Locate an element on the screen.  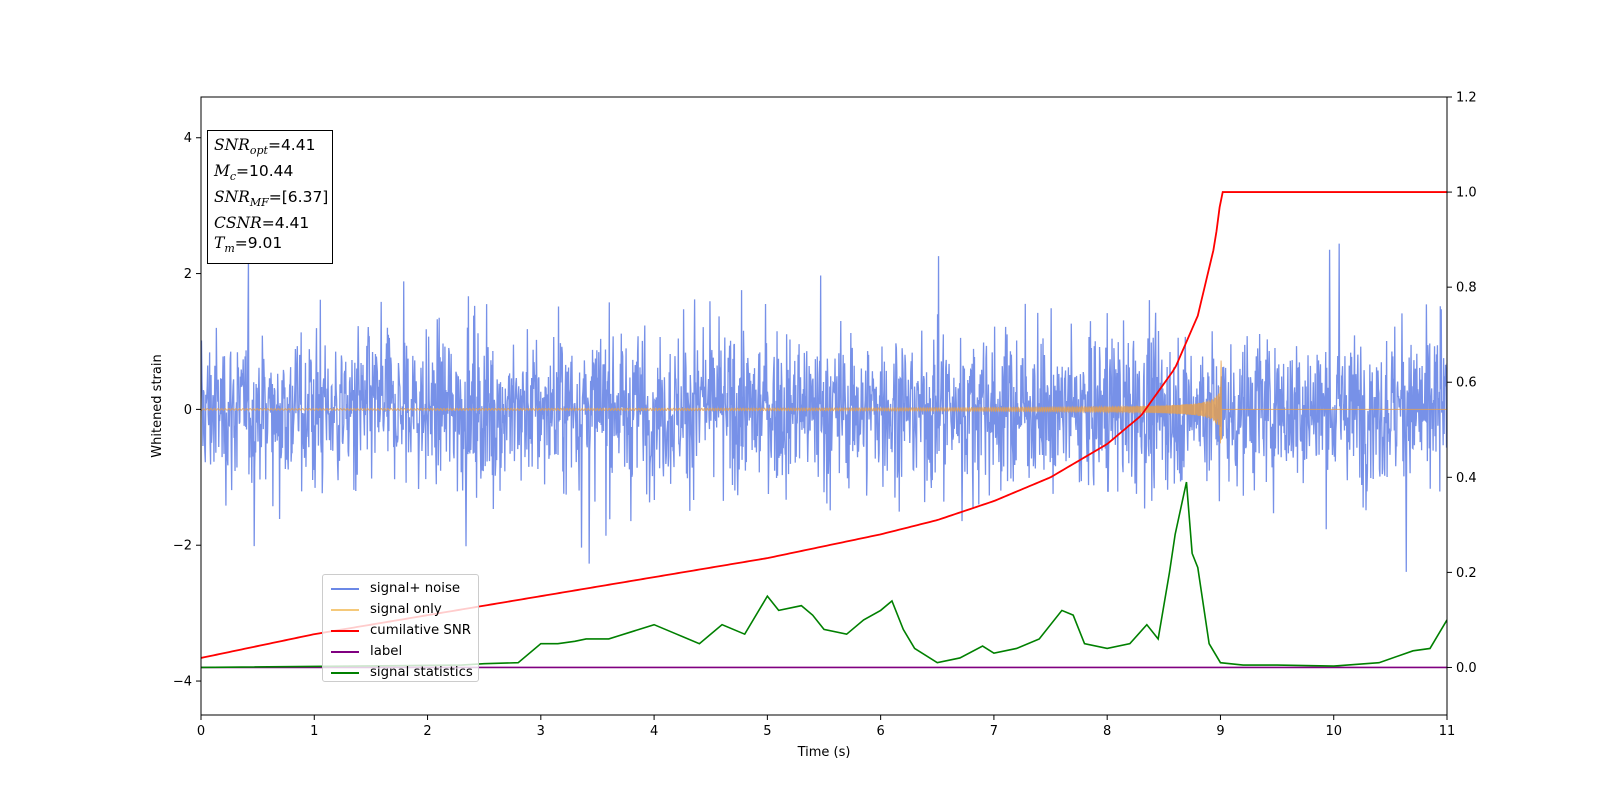
legend-item-signal-statistics: signal statistics is located at coordinates (403, 672).